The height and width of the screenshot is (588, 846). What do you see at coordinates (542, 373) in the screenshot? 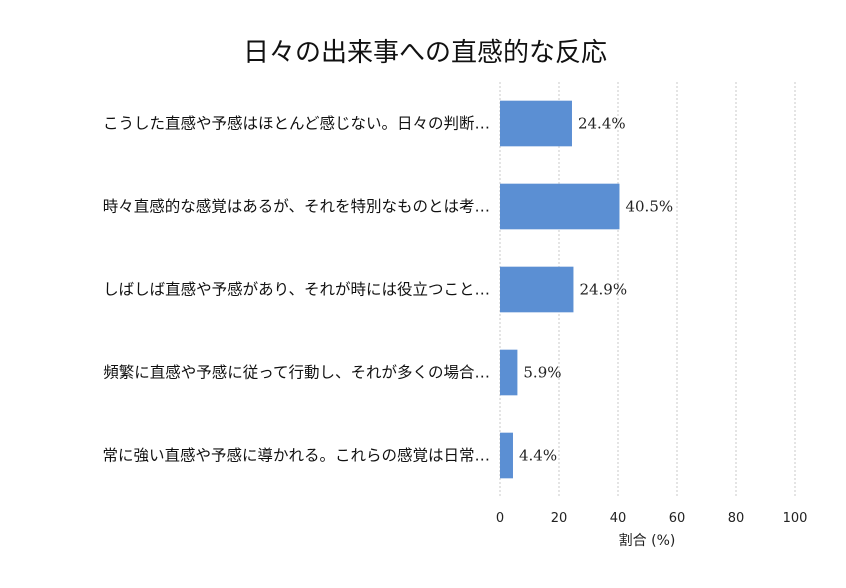
I see `value-label: 5.9%` at bounding box center [542, 373].